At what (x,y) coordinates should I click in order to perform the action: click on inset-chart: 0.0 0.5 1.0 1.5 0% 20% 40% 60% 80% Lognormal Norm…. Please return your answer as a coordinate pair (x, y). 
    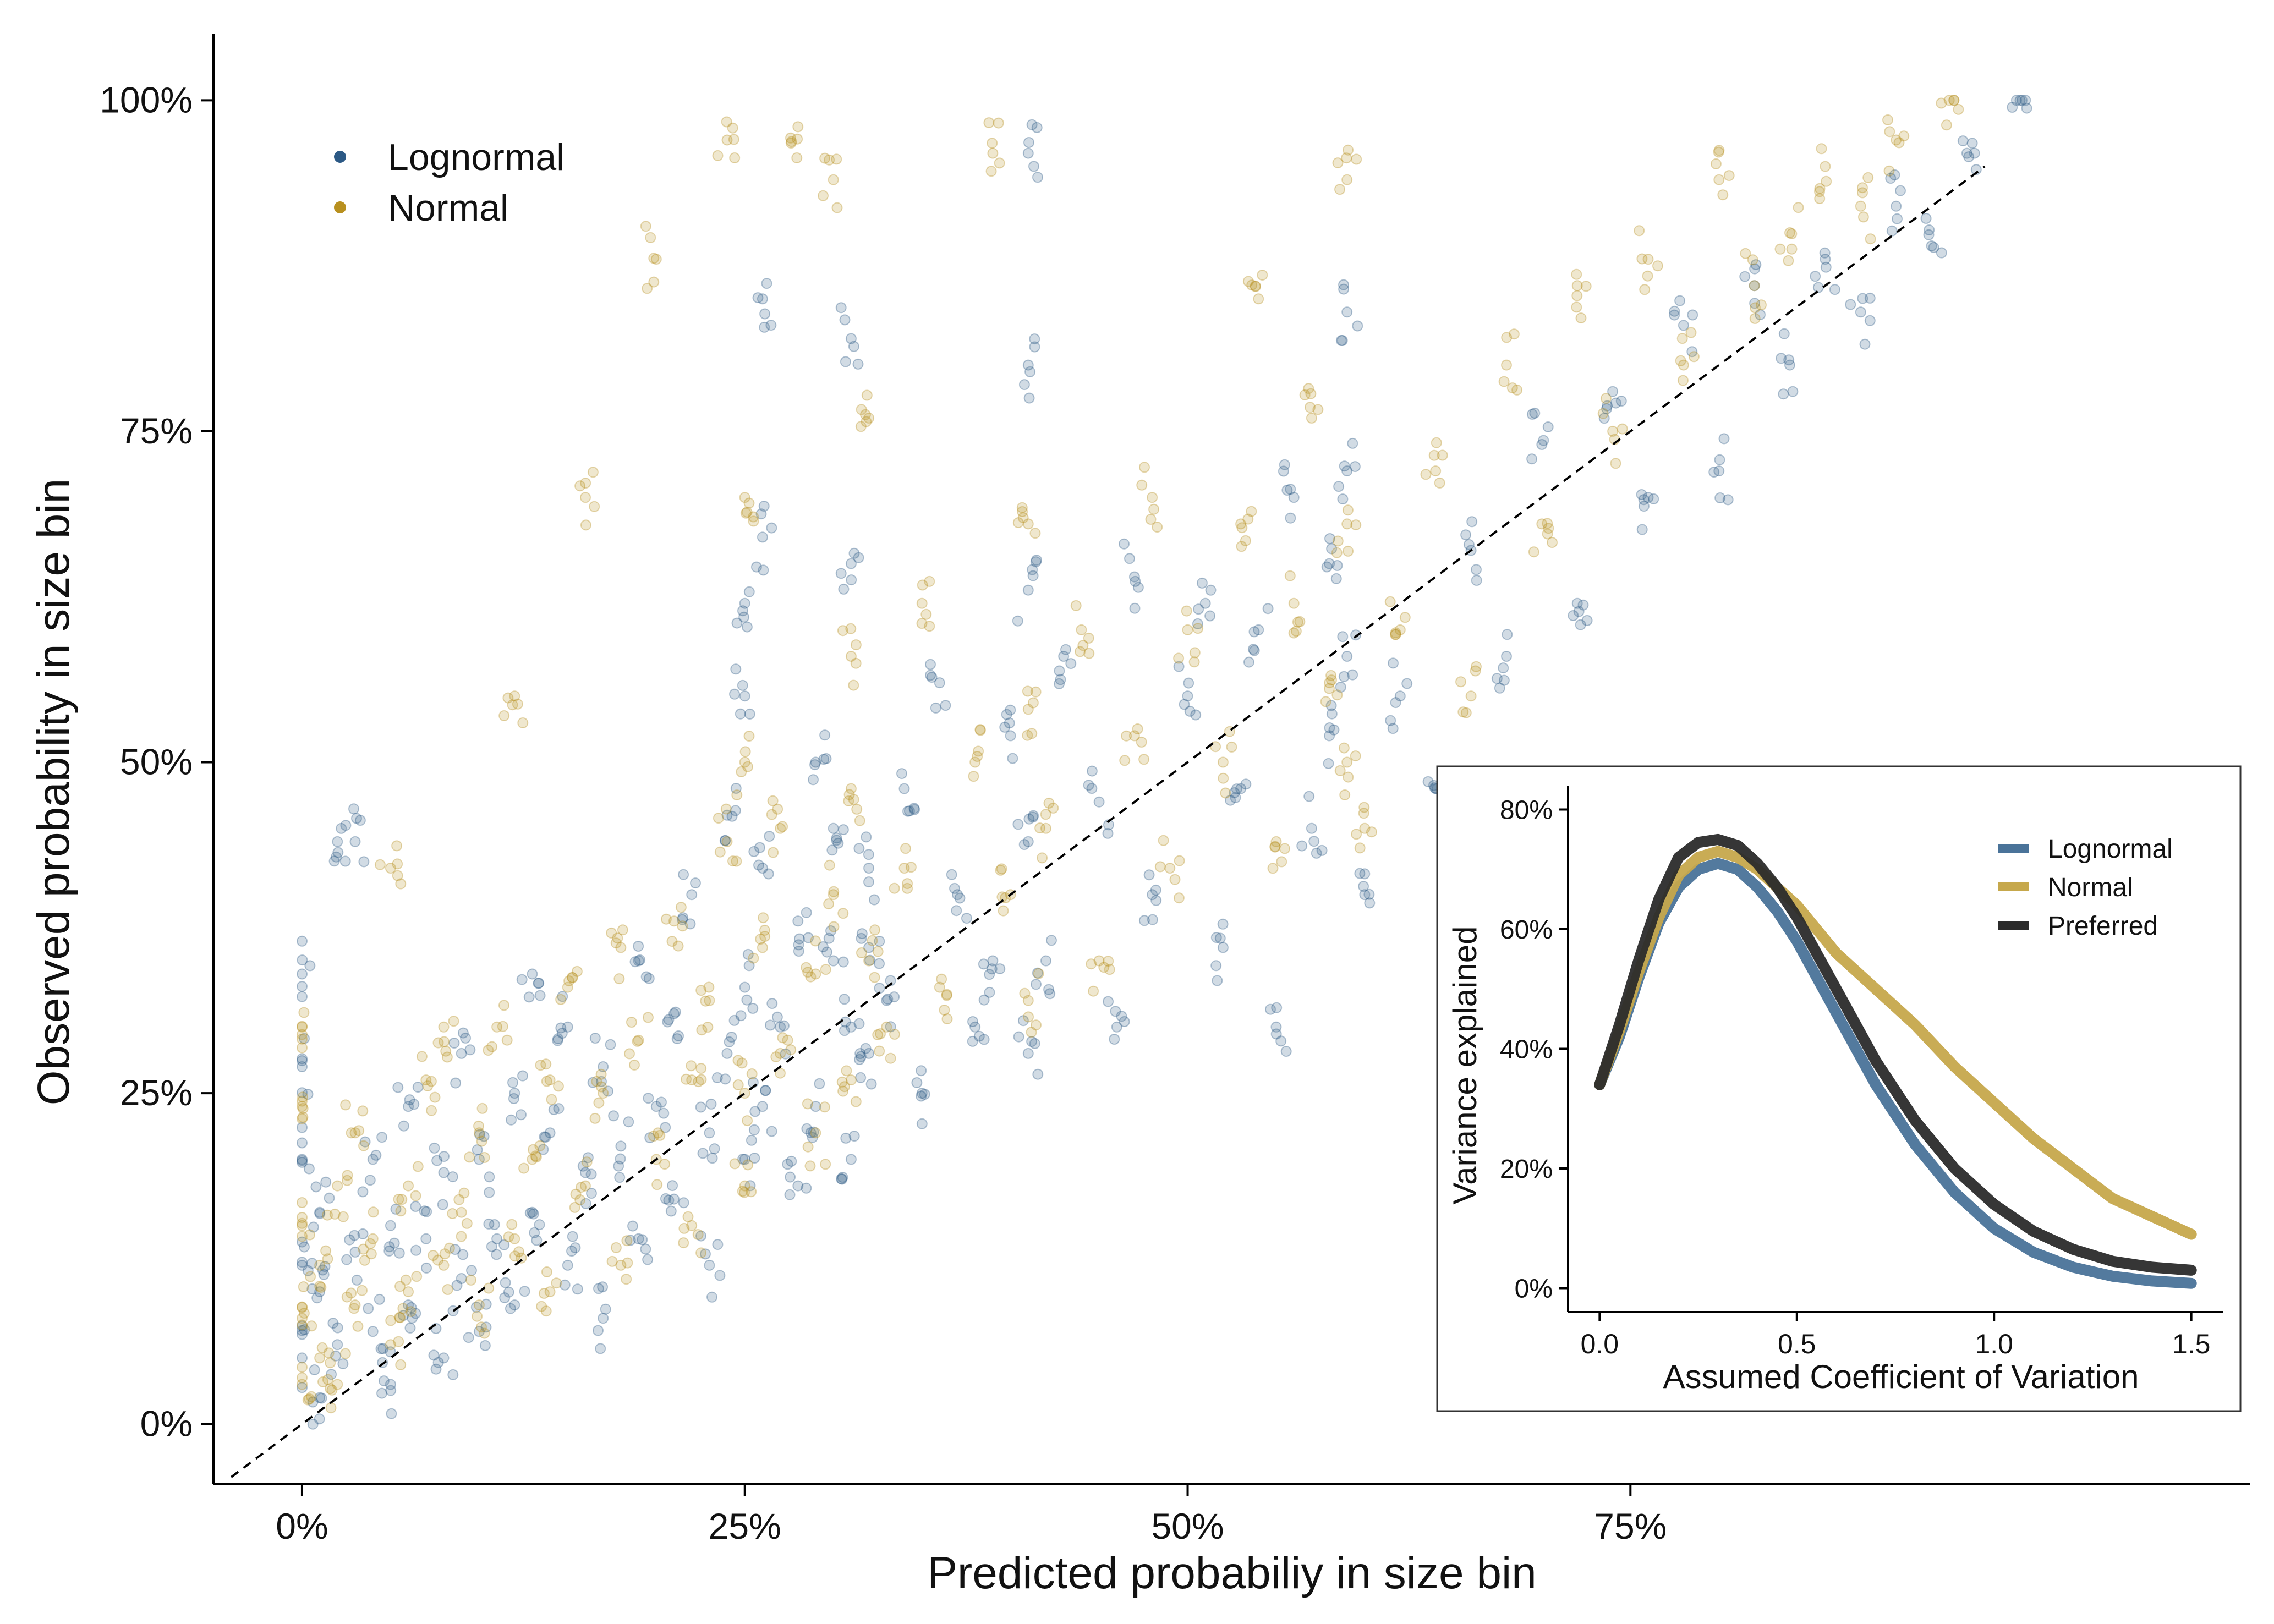
    Looking at the image, I should click on (1839, 1088).